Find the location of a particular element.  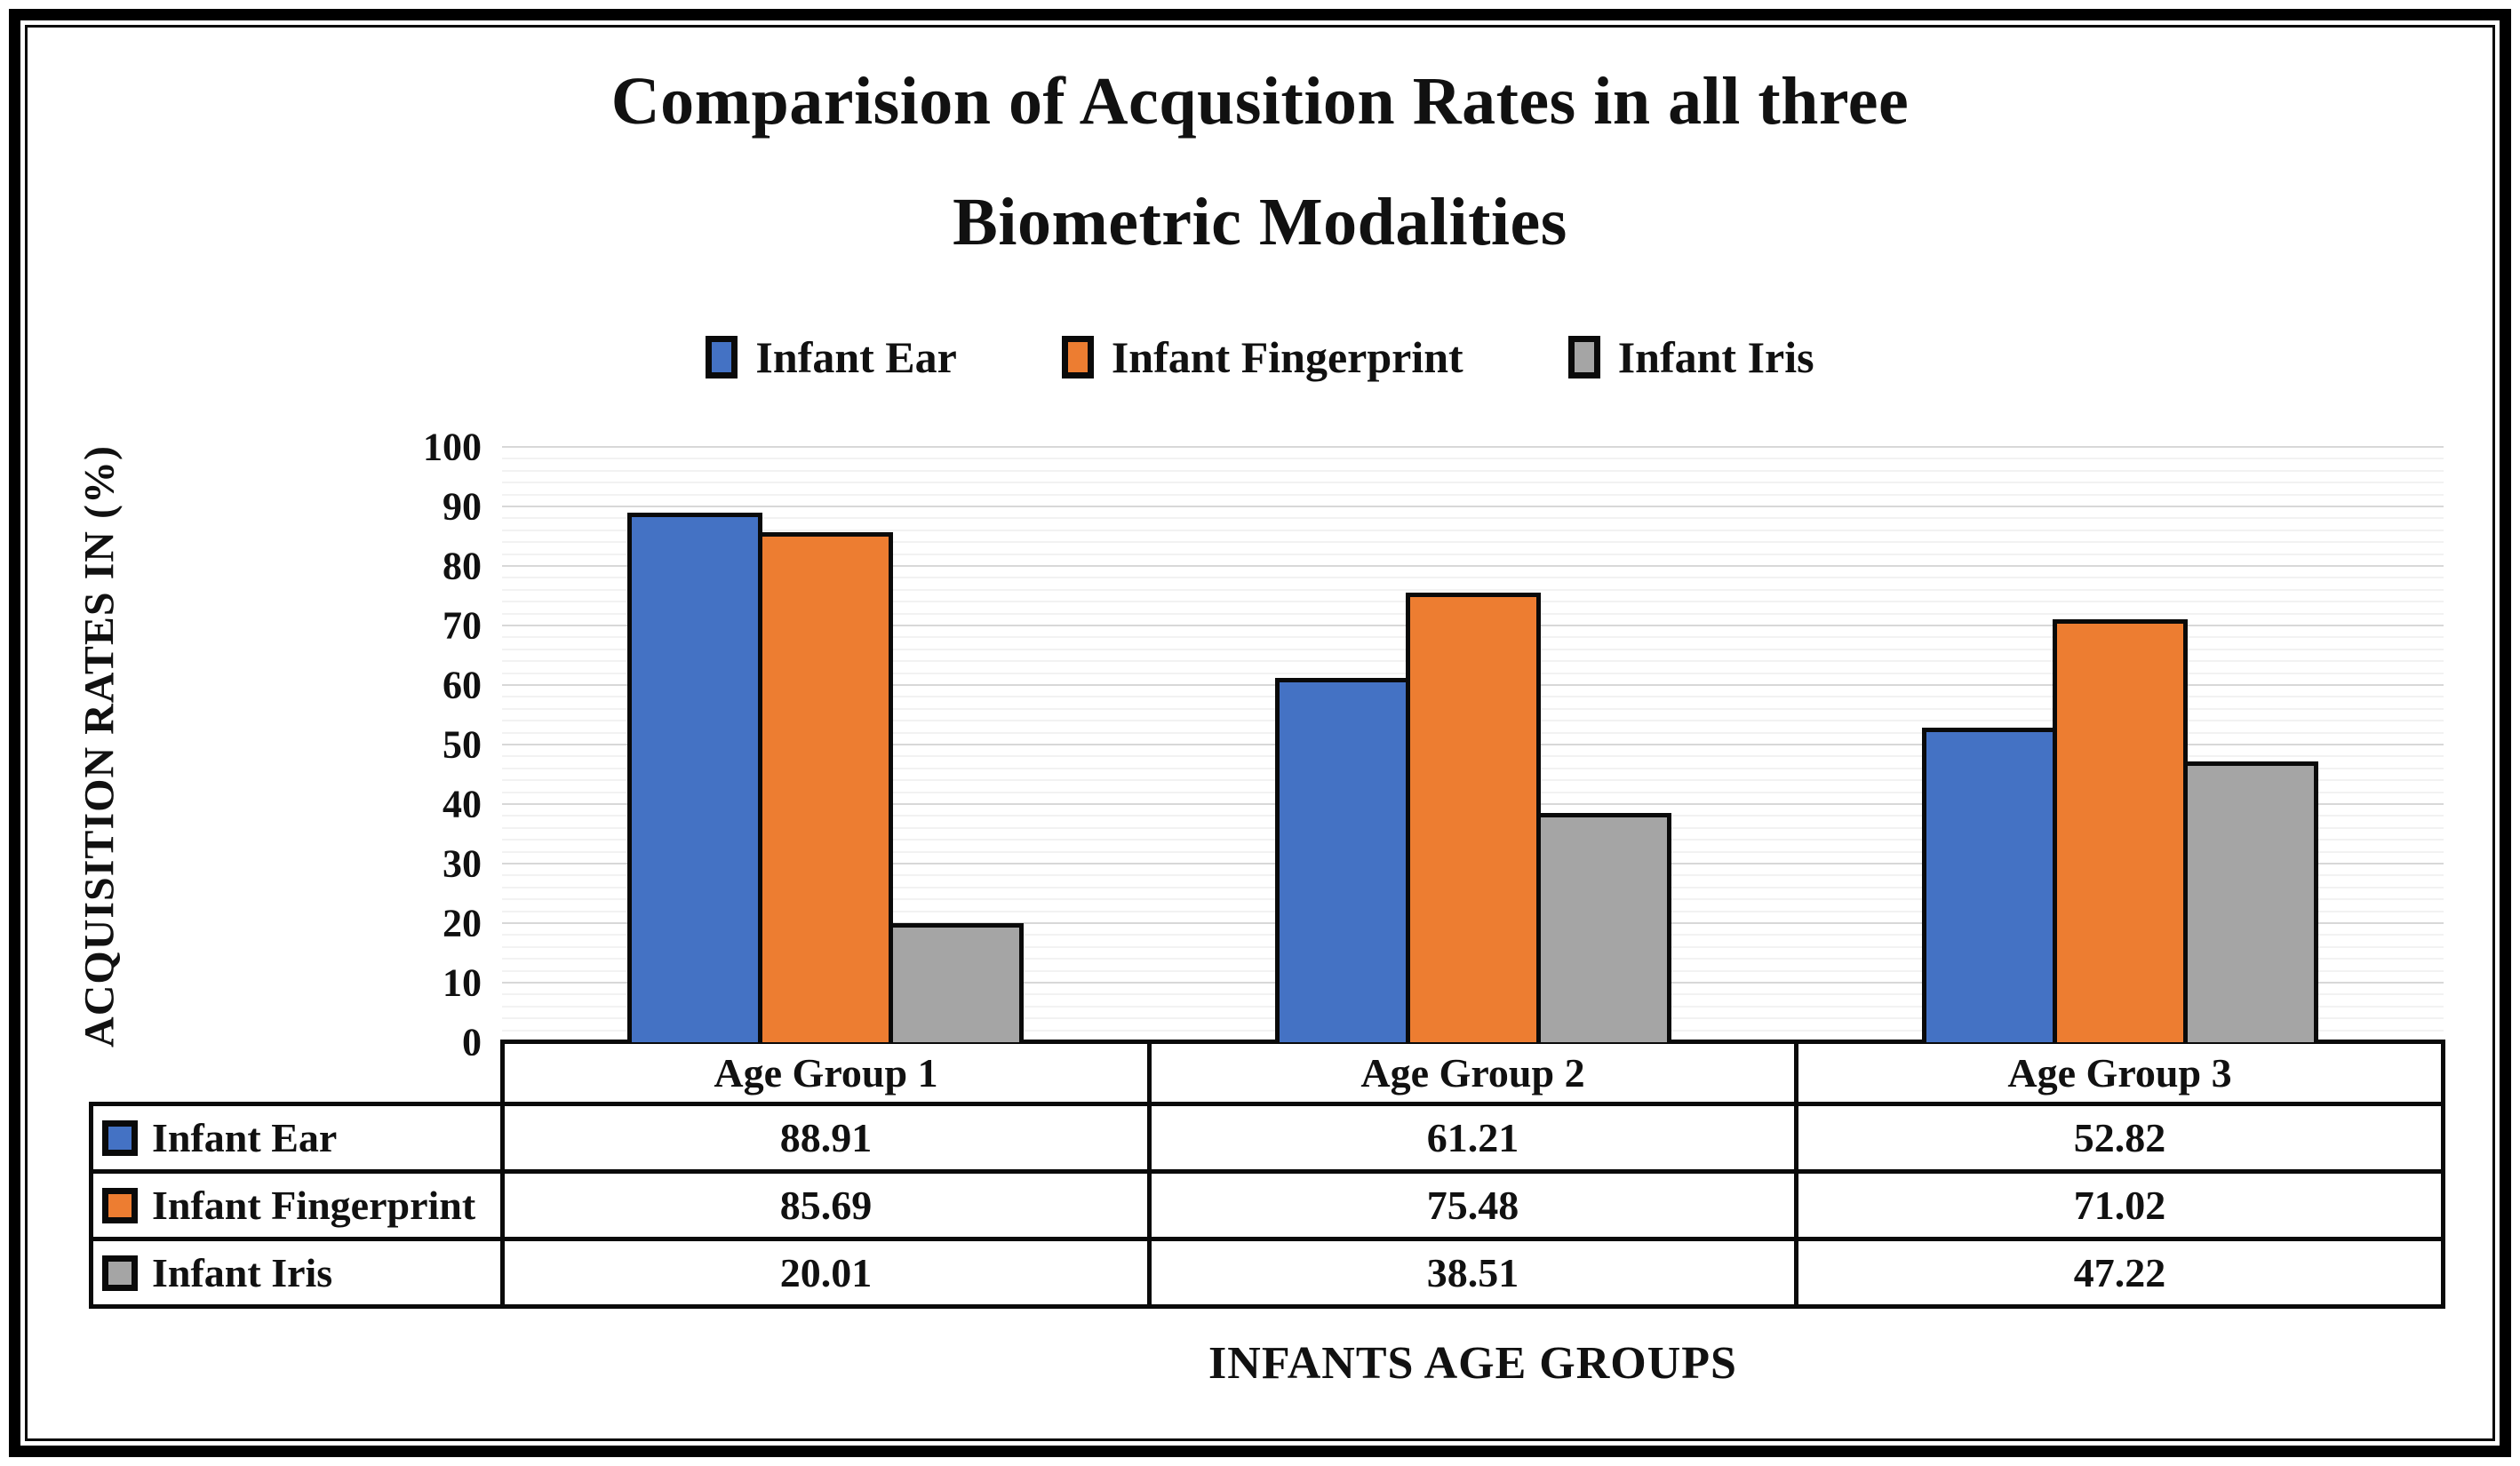

table-row-infant-iris: Infant Iris 20.01 38.51 47.22 is located at coordinates (1267, 1273).